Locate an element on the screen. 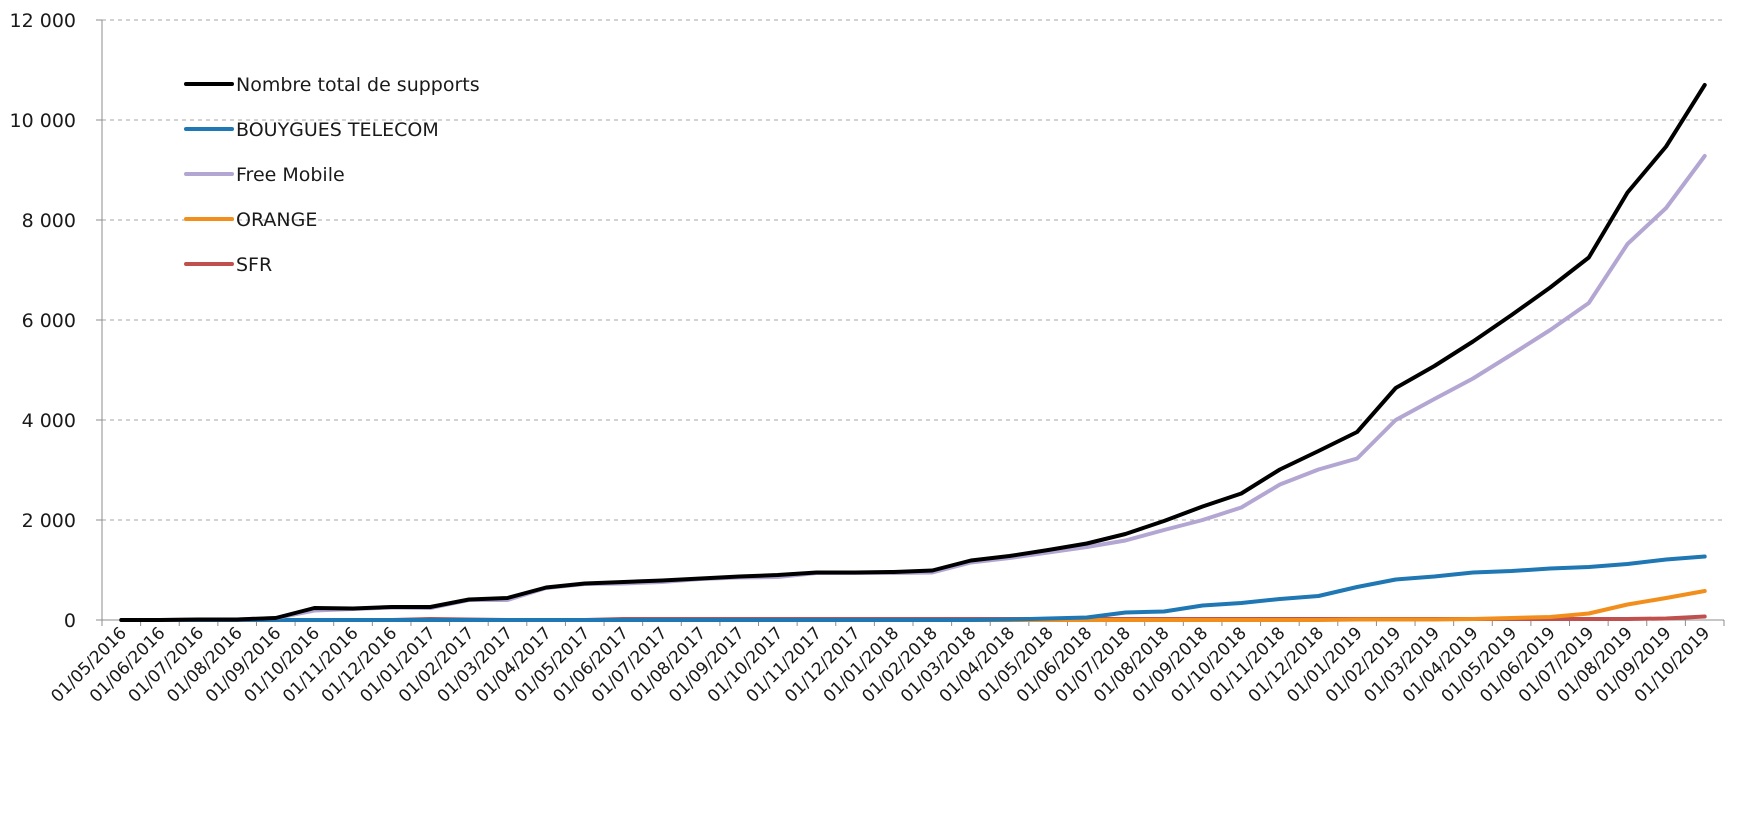 The image size is (1752, 831). legend-item: Nombre total de supports is located at coordinates (332, 85).